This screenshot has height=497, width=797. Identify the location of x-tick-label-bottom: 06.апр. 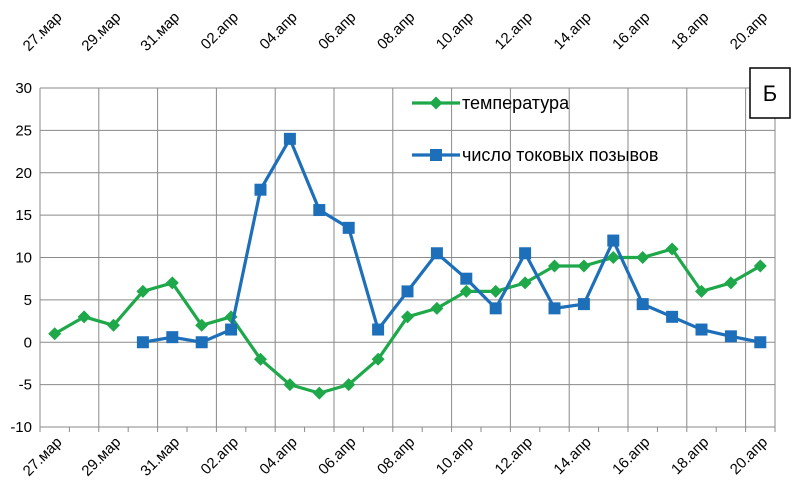
(337, 456).